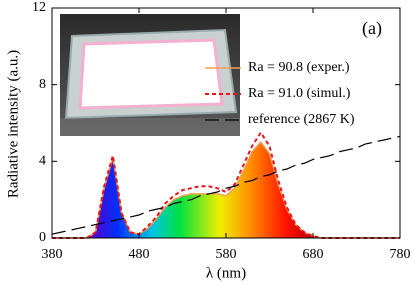 This screenshot has height=286, width=415. I want to click on x-tick-label: 780, so click(400, 254).